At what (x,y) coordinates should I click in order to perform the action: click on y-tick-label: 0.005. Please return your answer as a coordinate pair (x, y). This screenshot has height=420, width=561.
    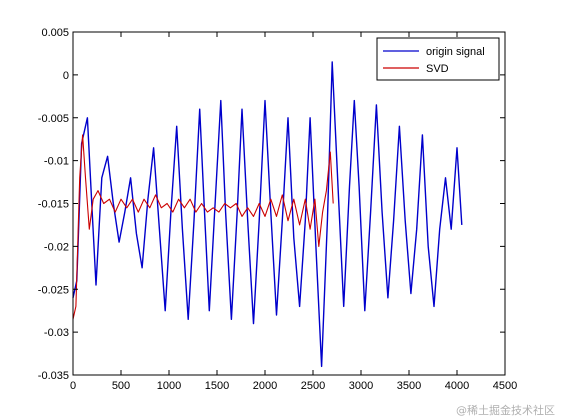
    Looking at the image, I should click on (55, 33).